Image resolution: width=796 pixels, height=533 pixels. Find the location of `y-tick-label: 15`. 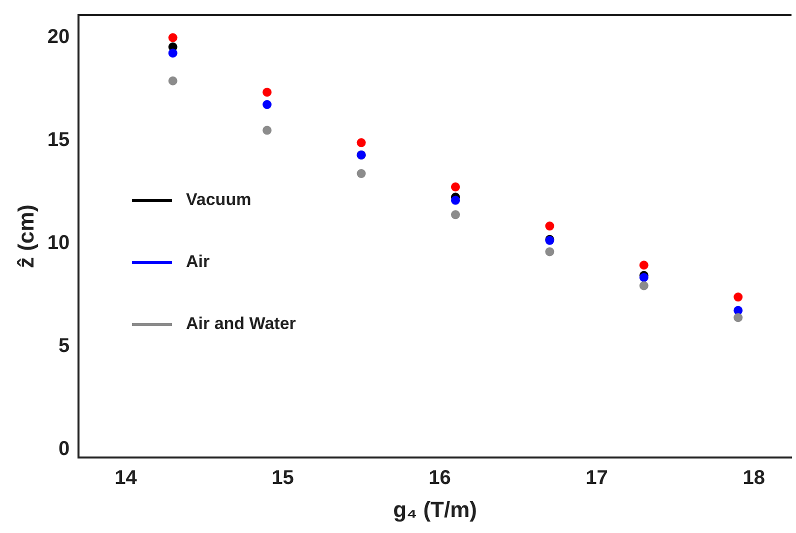

y-tick-label: 15 is located at coordinates (58, 140).